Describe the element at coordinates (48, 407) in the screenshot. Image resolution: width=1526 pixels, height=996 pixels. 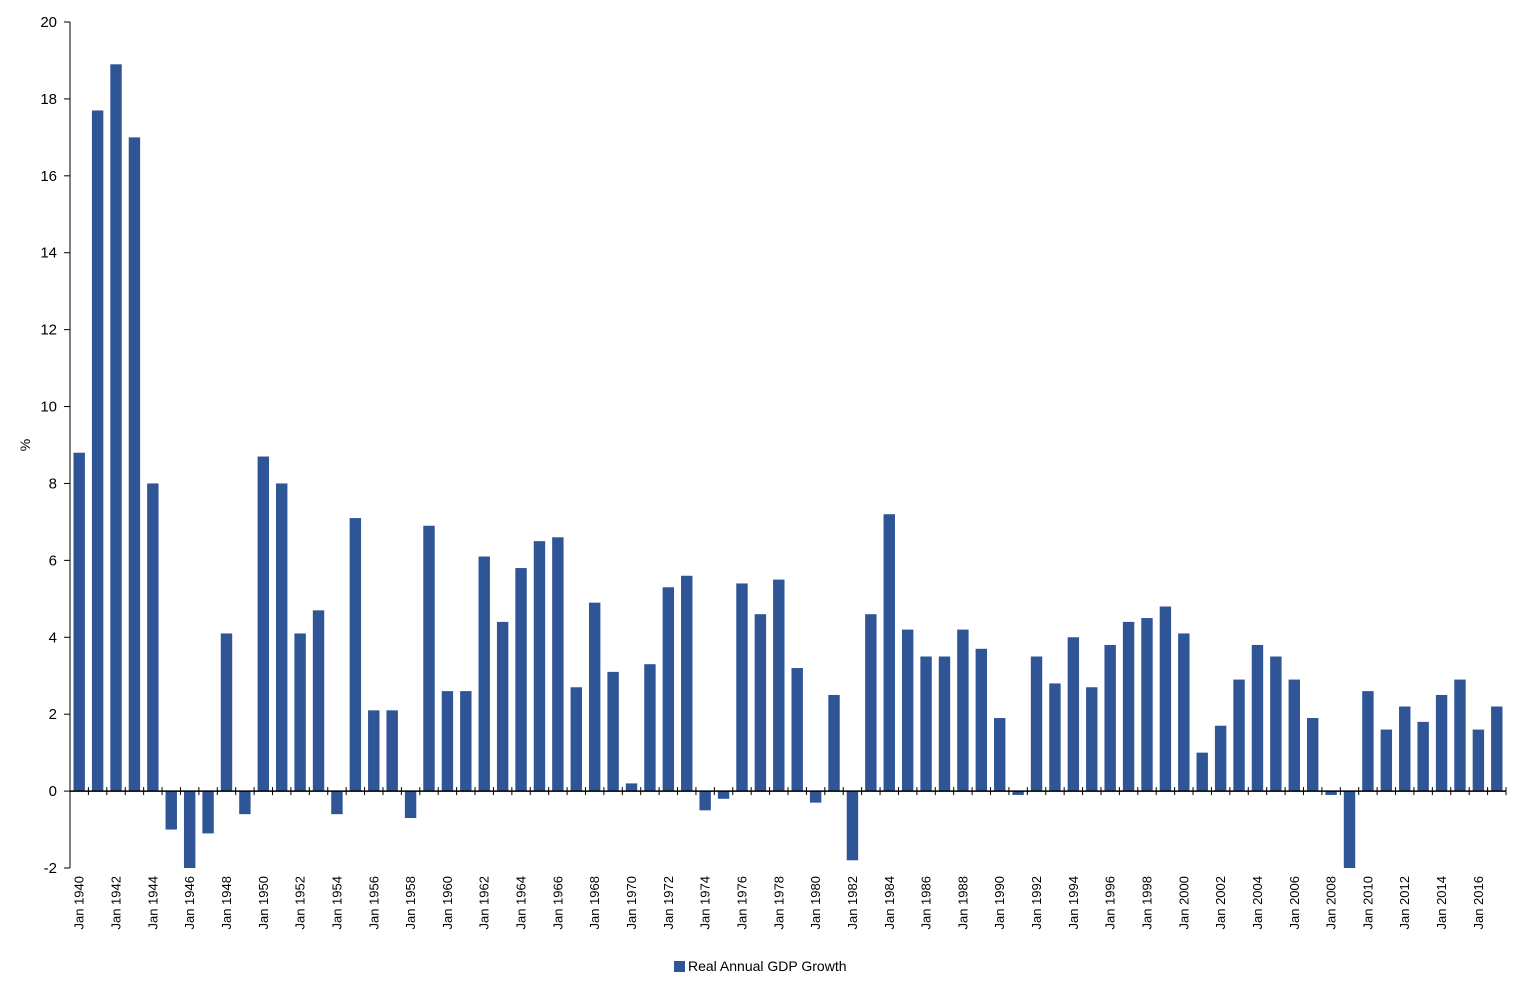
I see `y-tick-label: 10` at that location.